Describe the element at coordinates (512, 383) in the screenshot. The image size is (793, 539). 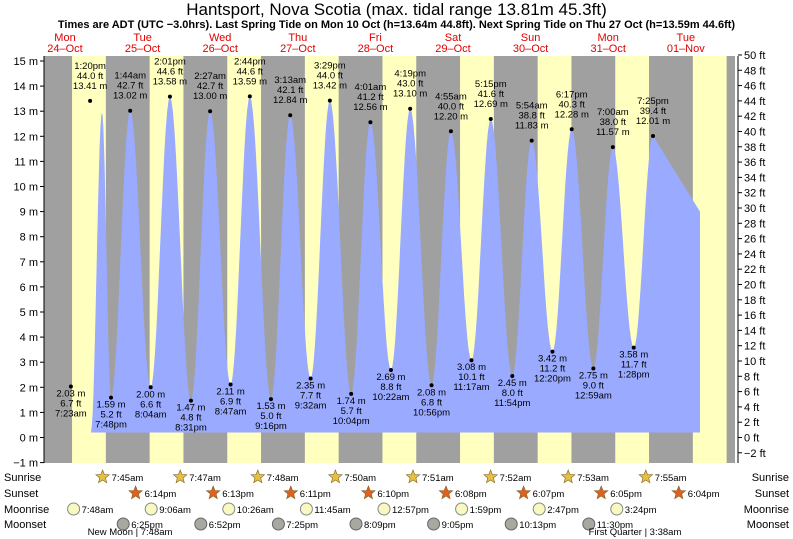
I see `low-tide-metres: 2.45 m` at that location.